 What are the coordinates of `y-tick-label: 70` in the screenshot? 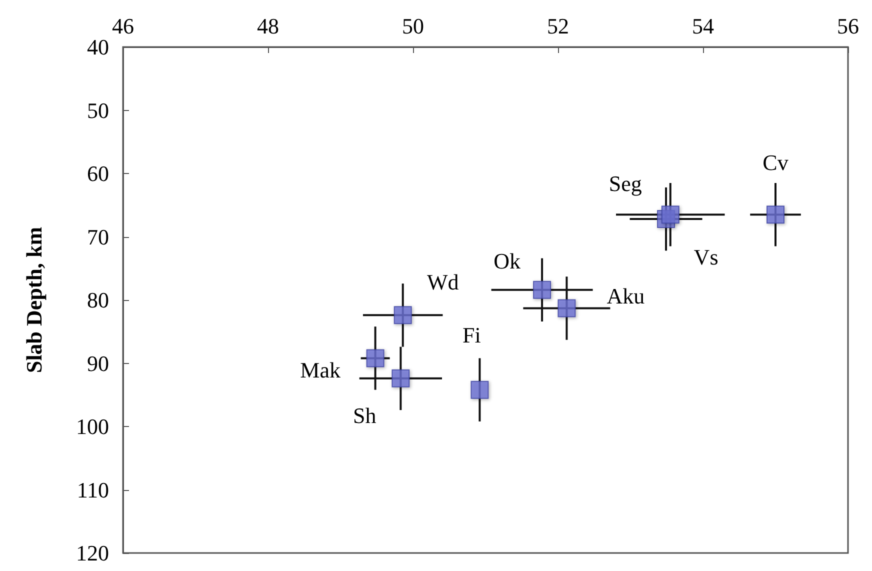 It's located at (98, 237).